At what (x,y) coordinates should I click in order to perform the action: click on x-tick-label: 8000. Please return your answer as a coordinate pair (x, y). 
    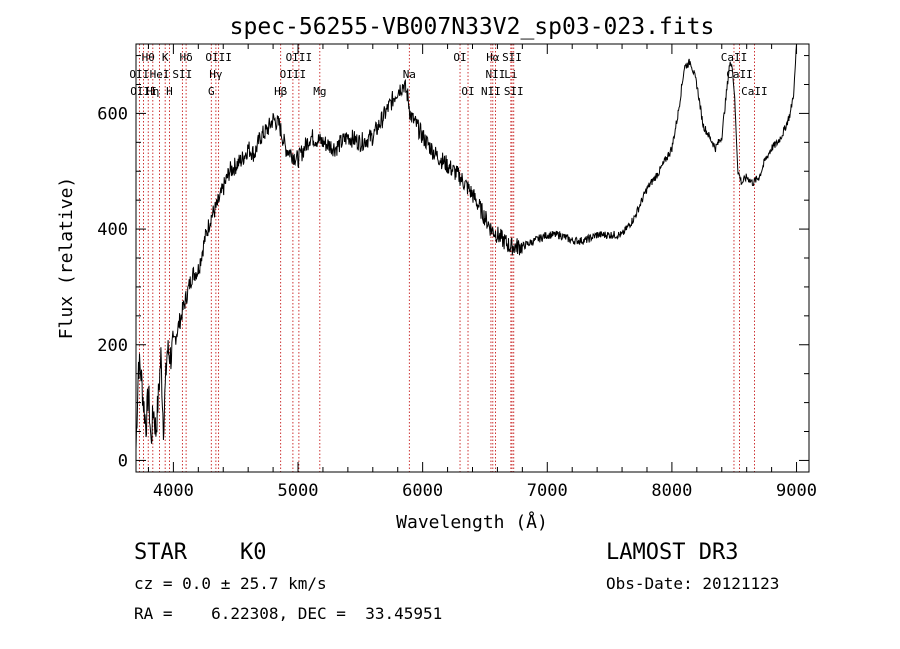
    Looking at the image, I should click on (671, 491).